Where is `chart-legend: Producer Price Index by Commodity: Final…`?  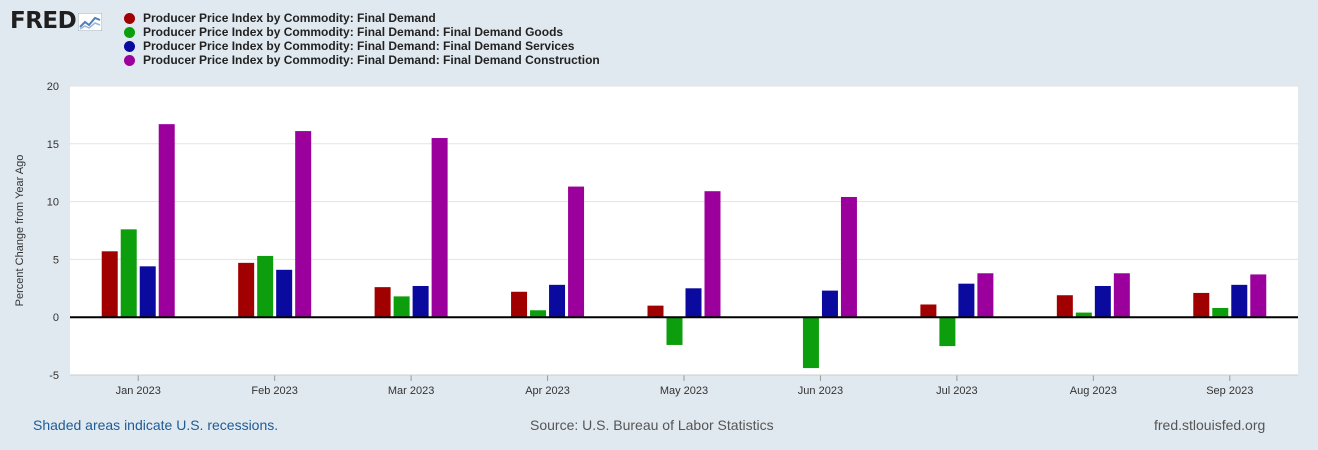
chart-legend: Producer Price Index by Commodity: Final… is located at coordinates (362, 39).